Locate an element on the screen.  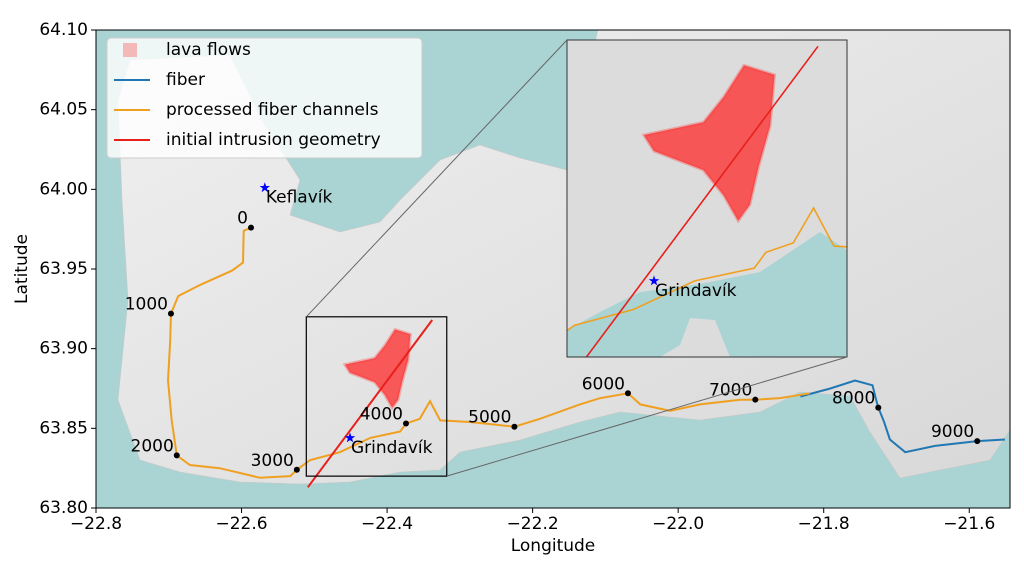
inset-layer is located at coordinates (707, 201).